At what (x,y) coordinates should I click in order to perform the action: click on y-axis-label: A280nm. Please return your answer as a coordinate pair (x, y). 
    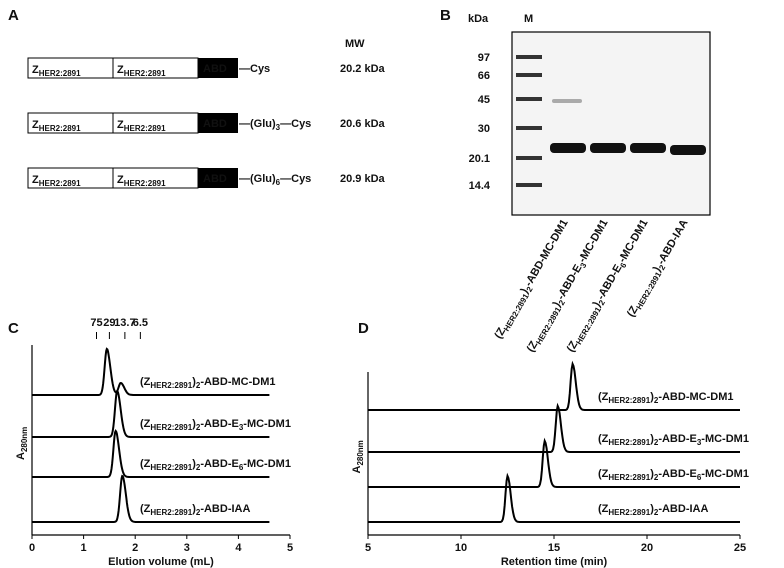
    Looking at the image, I should click on (358, 456).